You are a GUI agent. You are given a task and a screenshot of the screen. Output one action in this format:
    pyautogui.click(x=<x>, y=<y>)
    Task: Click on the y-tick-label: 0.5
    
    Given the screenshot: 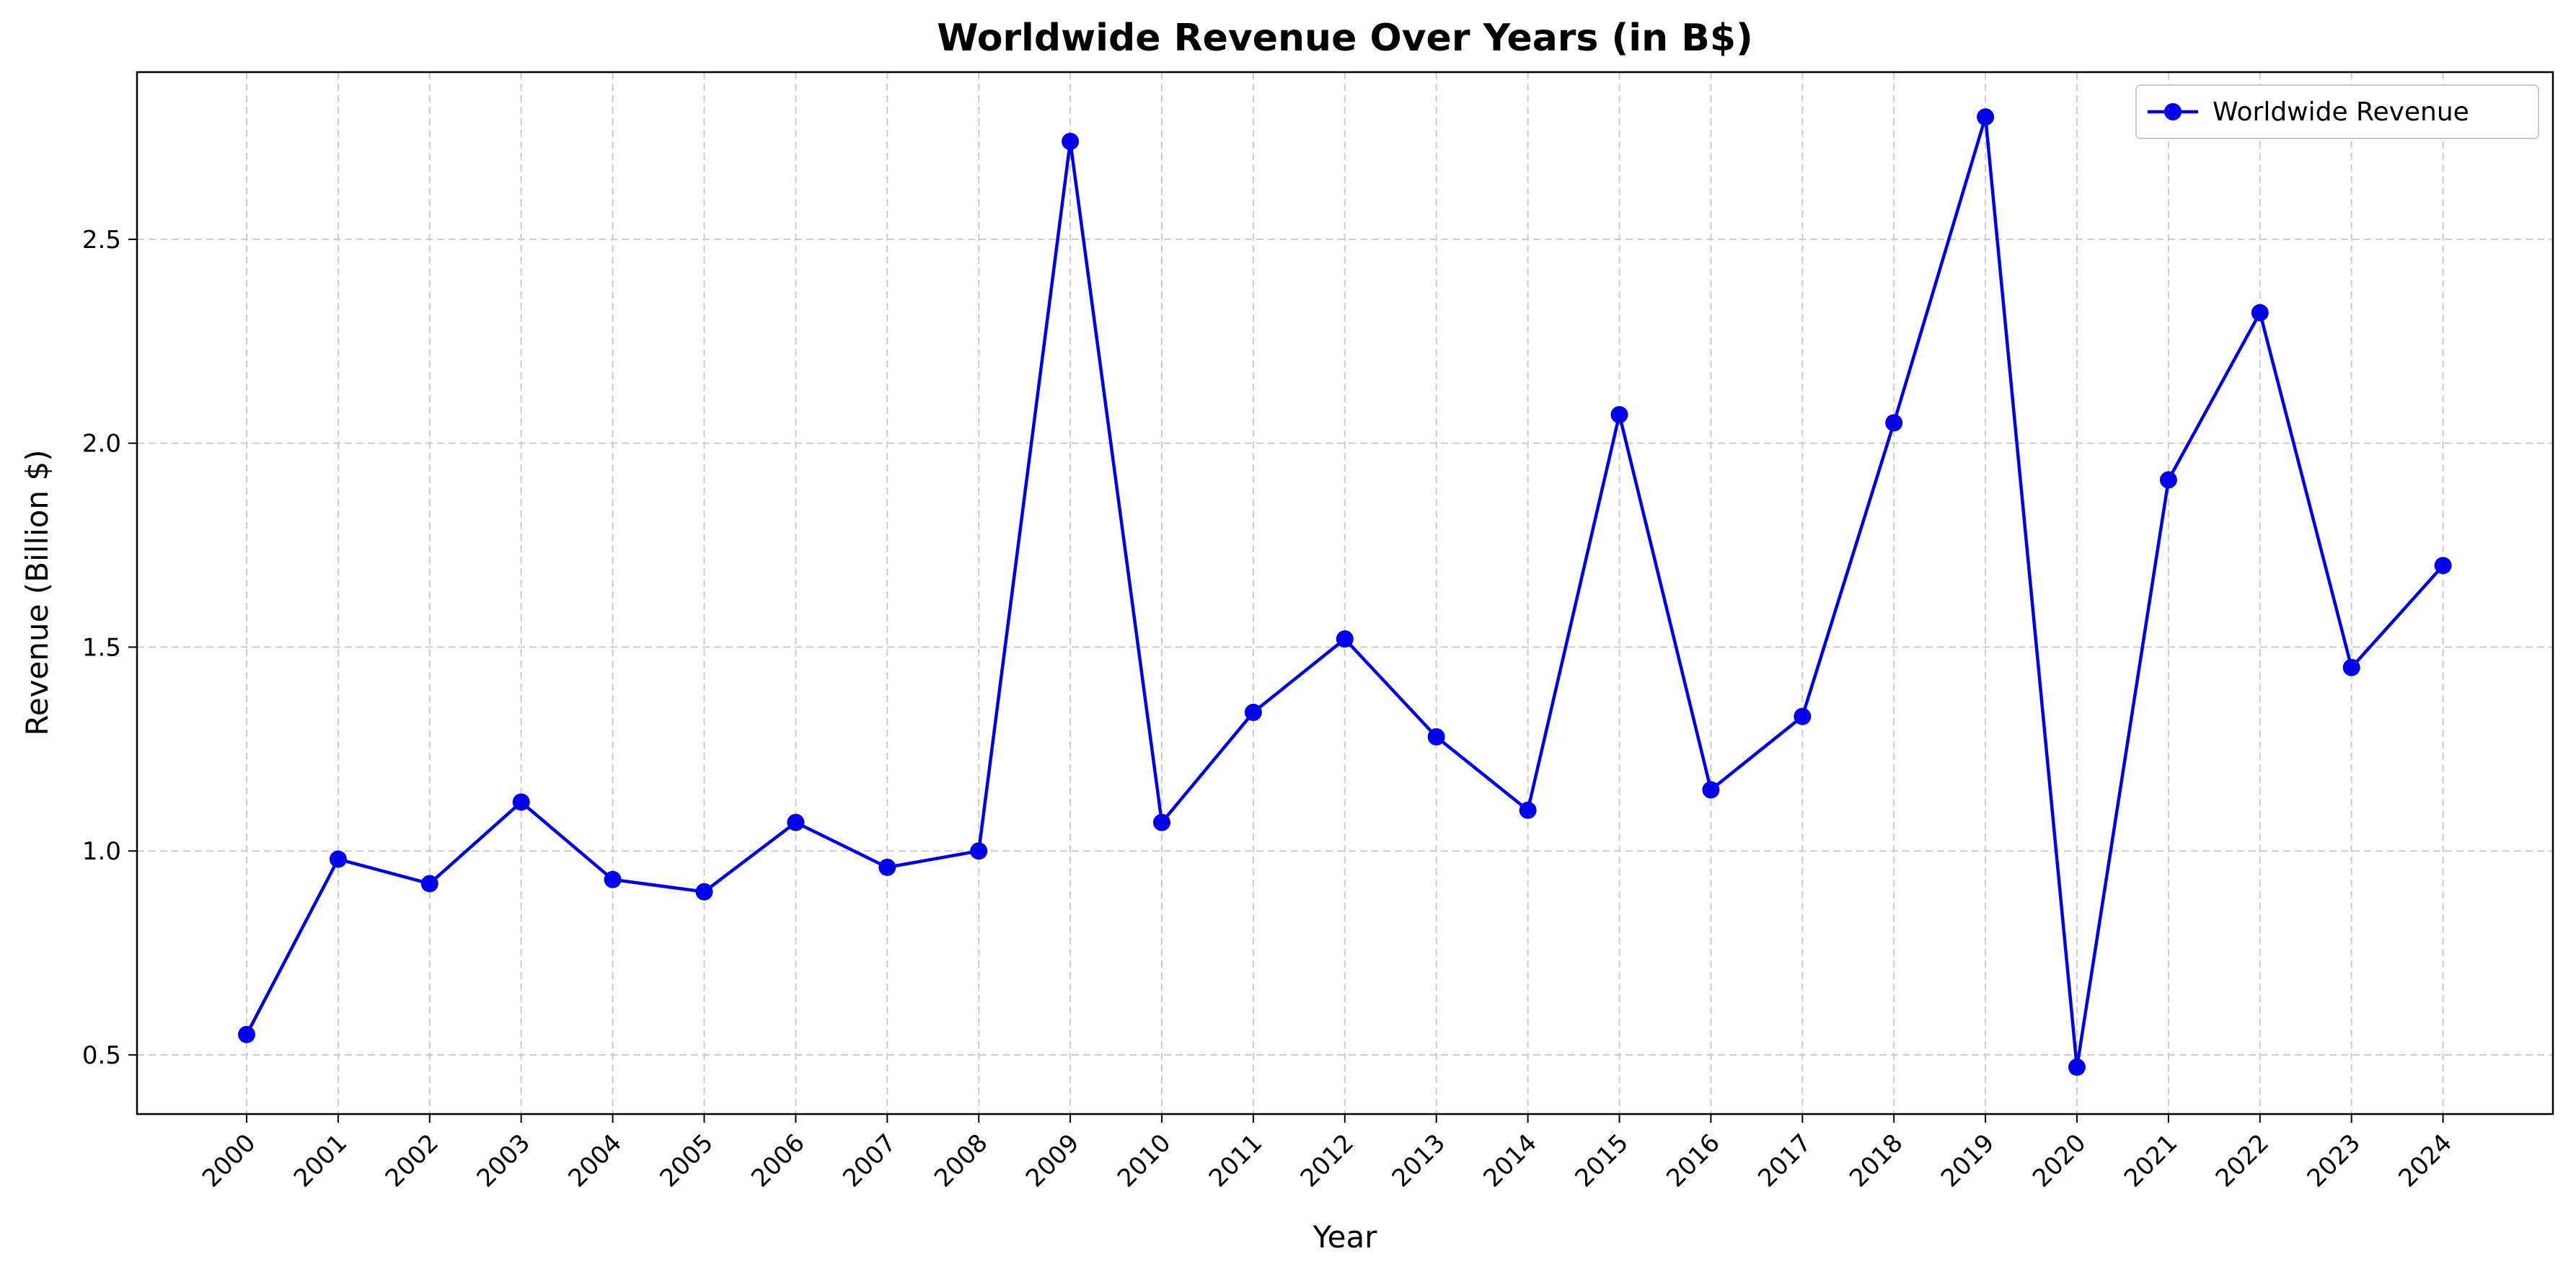 What is the action you would take?
    pyautogui.click(x=101, y=1055)
    